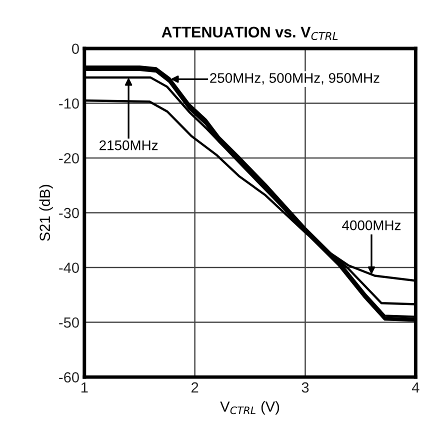  Describe the element at coordinates (46, 212) in the screenshot. I see `y-axis-title: S21 (dB)` at that location.